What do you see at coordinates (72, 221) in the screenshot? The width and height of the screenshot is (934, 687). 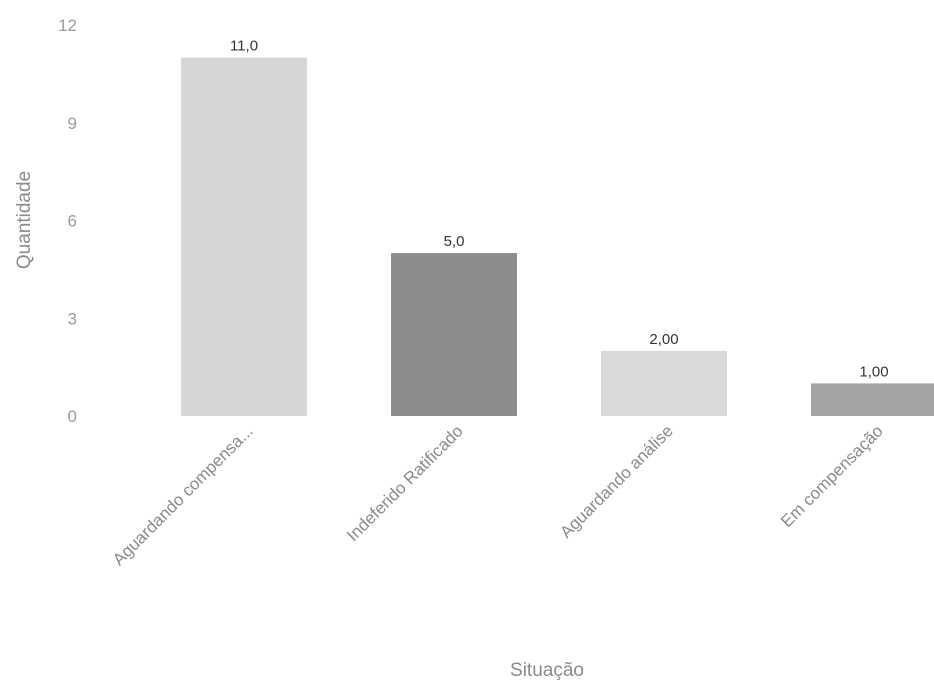 I see `y-tick-label: 6` at bounding box center [72, 221].